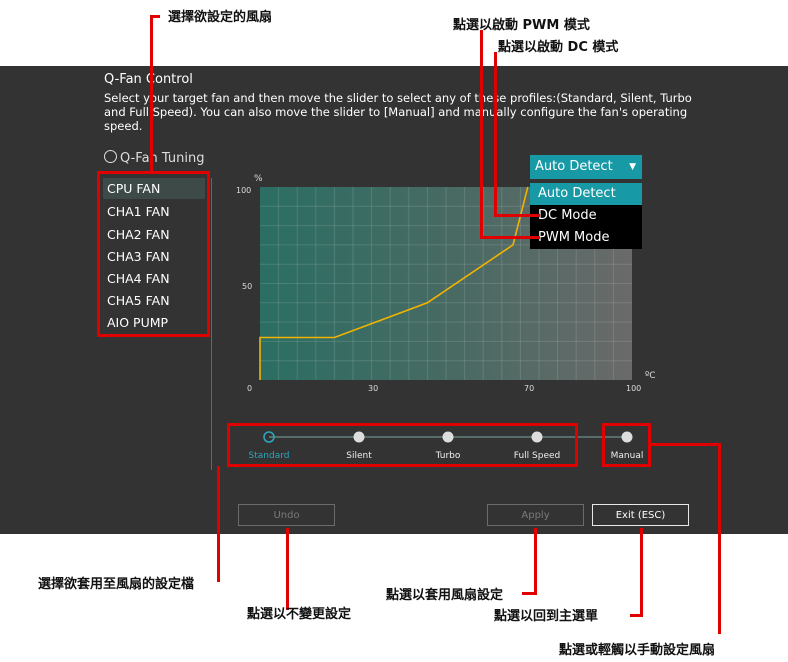  Describe the element at coordinates (220, 17) in the screenshot. I see `callout-select-fan: 選擇欲設定的風扇` at that location.